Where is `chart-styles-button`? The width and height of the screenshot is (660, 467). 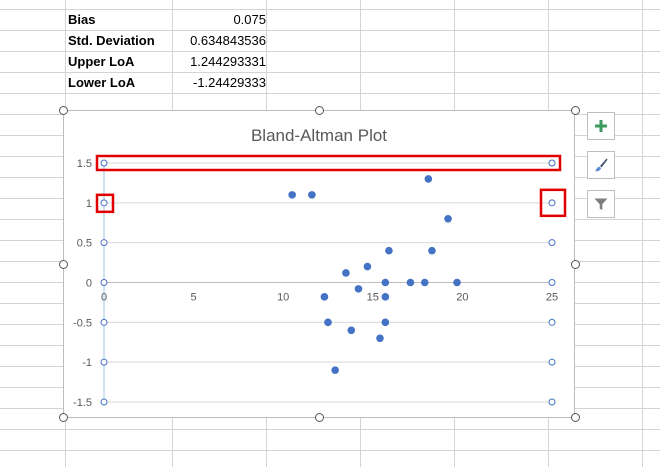
chart-styles-button is located at coordinates (601, 165).